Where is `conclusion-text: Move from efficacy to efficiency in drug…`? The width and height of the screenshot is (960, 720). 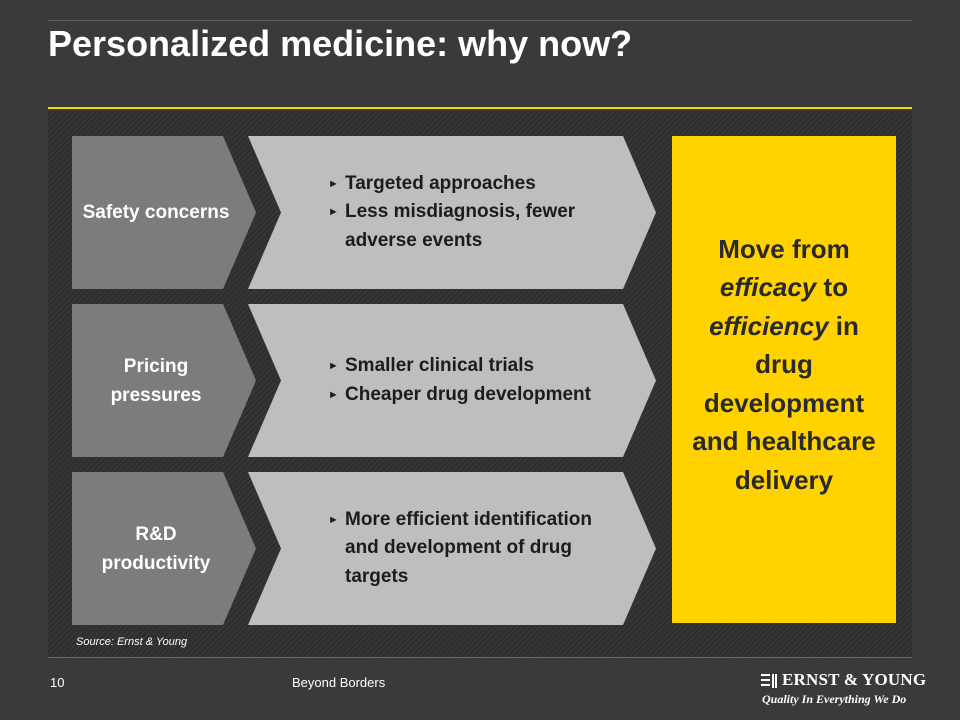
conclusion-text: Move from efficacy to efficiency in drug… is located at coordinates (784, 364).